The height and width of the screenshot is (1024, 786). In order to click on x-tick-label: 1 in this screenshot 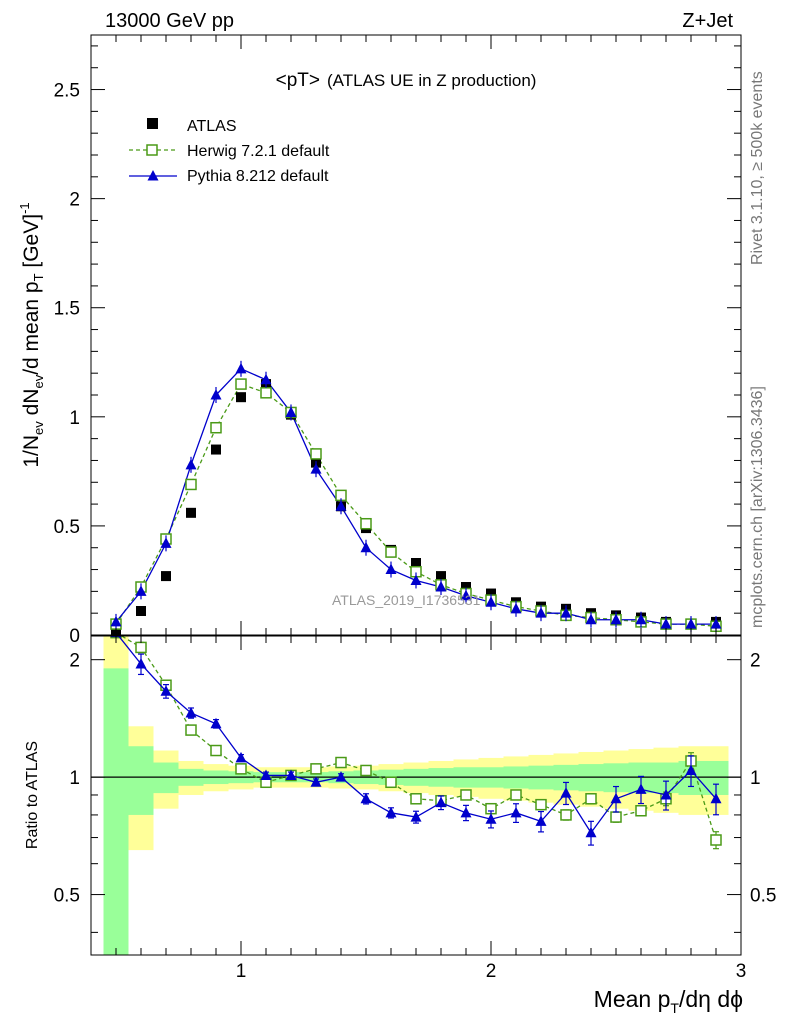, I will do `click(241, 971)`.